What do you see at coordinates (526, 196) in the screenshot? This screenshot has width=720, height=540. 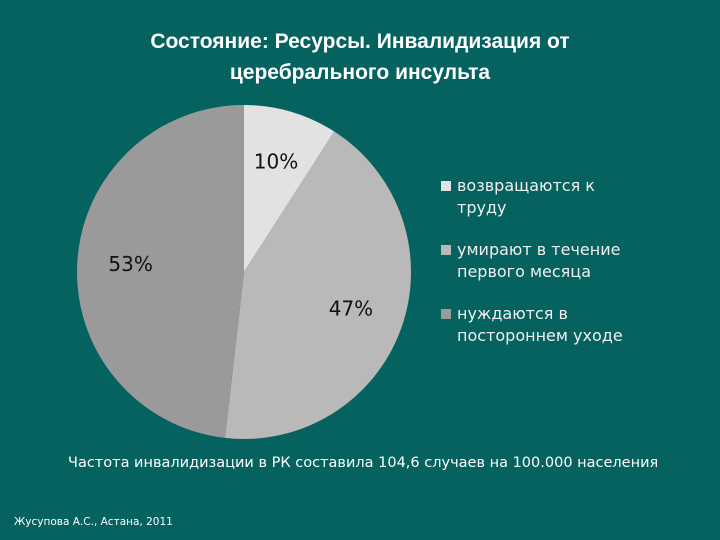 I see `legend-label: возвращаются к труду` at bounding box center [526, 196].